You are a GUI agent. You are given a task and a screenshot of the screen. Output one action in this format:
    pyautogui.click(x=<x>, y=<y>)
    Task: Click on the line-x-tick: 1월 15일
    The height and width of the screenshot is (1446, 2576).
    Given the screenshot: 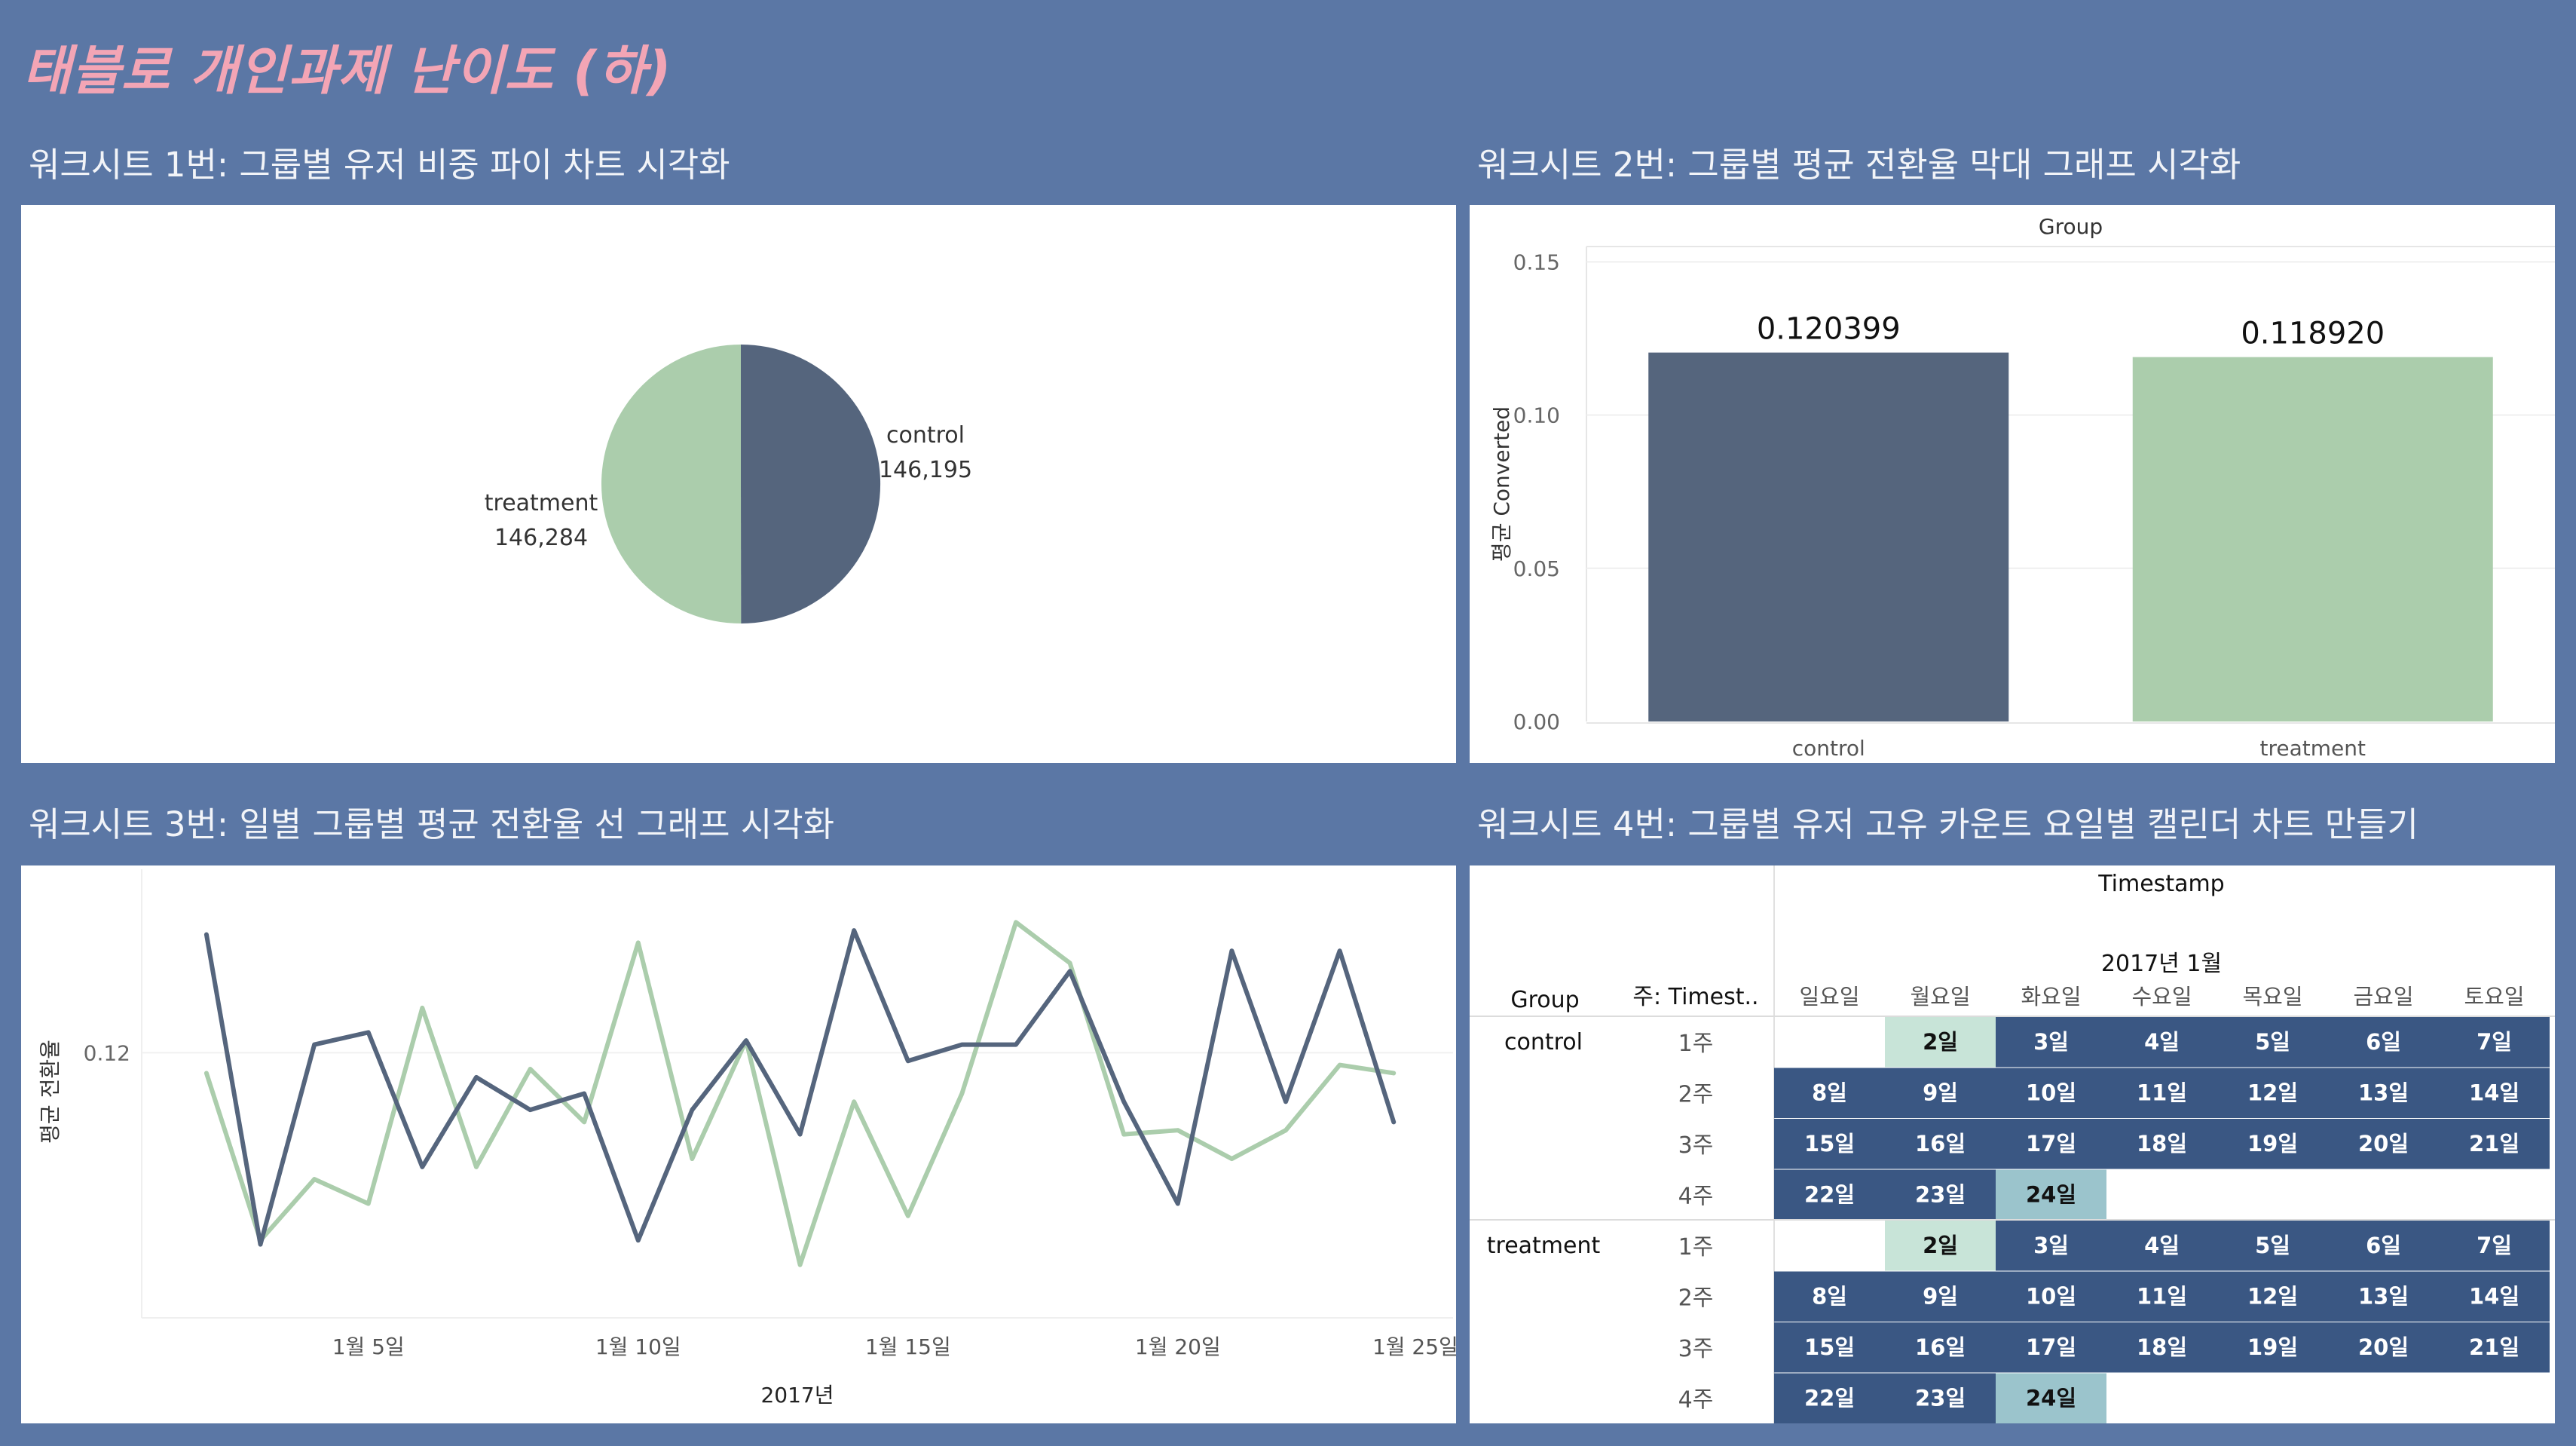 What is the action you would take?
    pyautogui.click(x=908, y=1346)
    